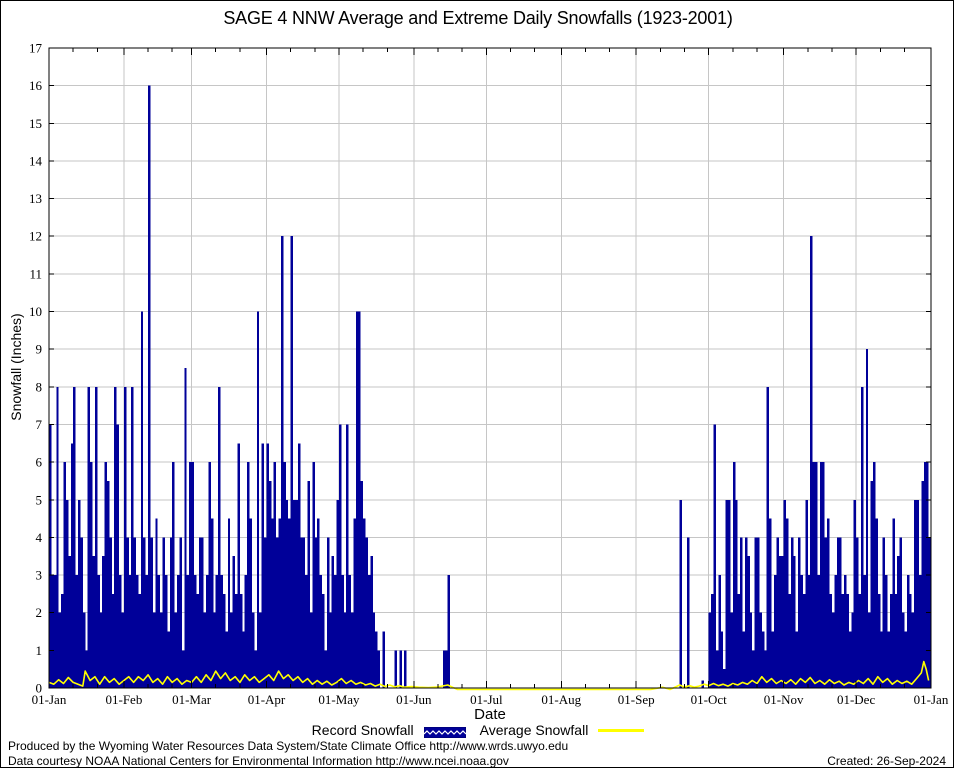 The width and height of the screenshot is (954, 768). Describe the element at coordinates (39, 386) in the screenshot. I see `svg-text: 8` at that location.